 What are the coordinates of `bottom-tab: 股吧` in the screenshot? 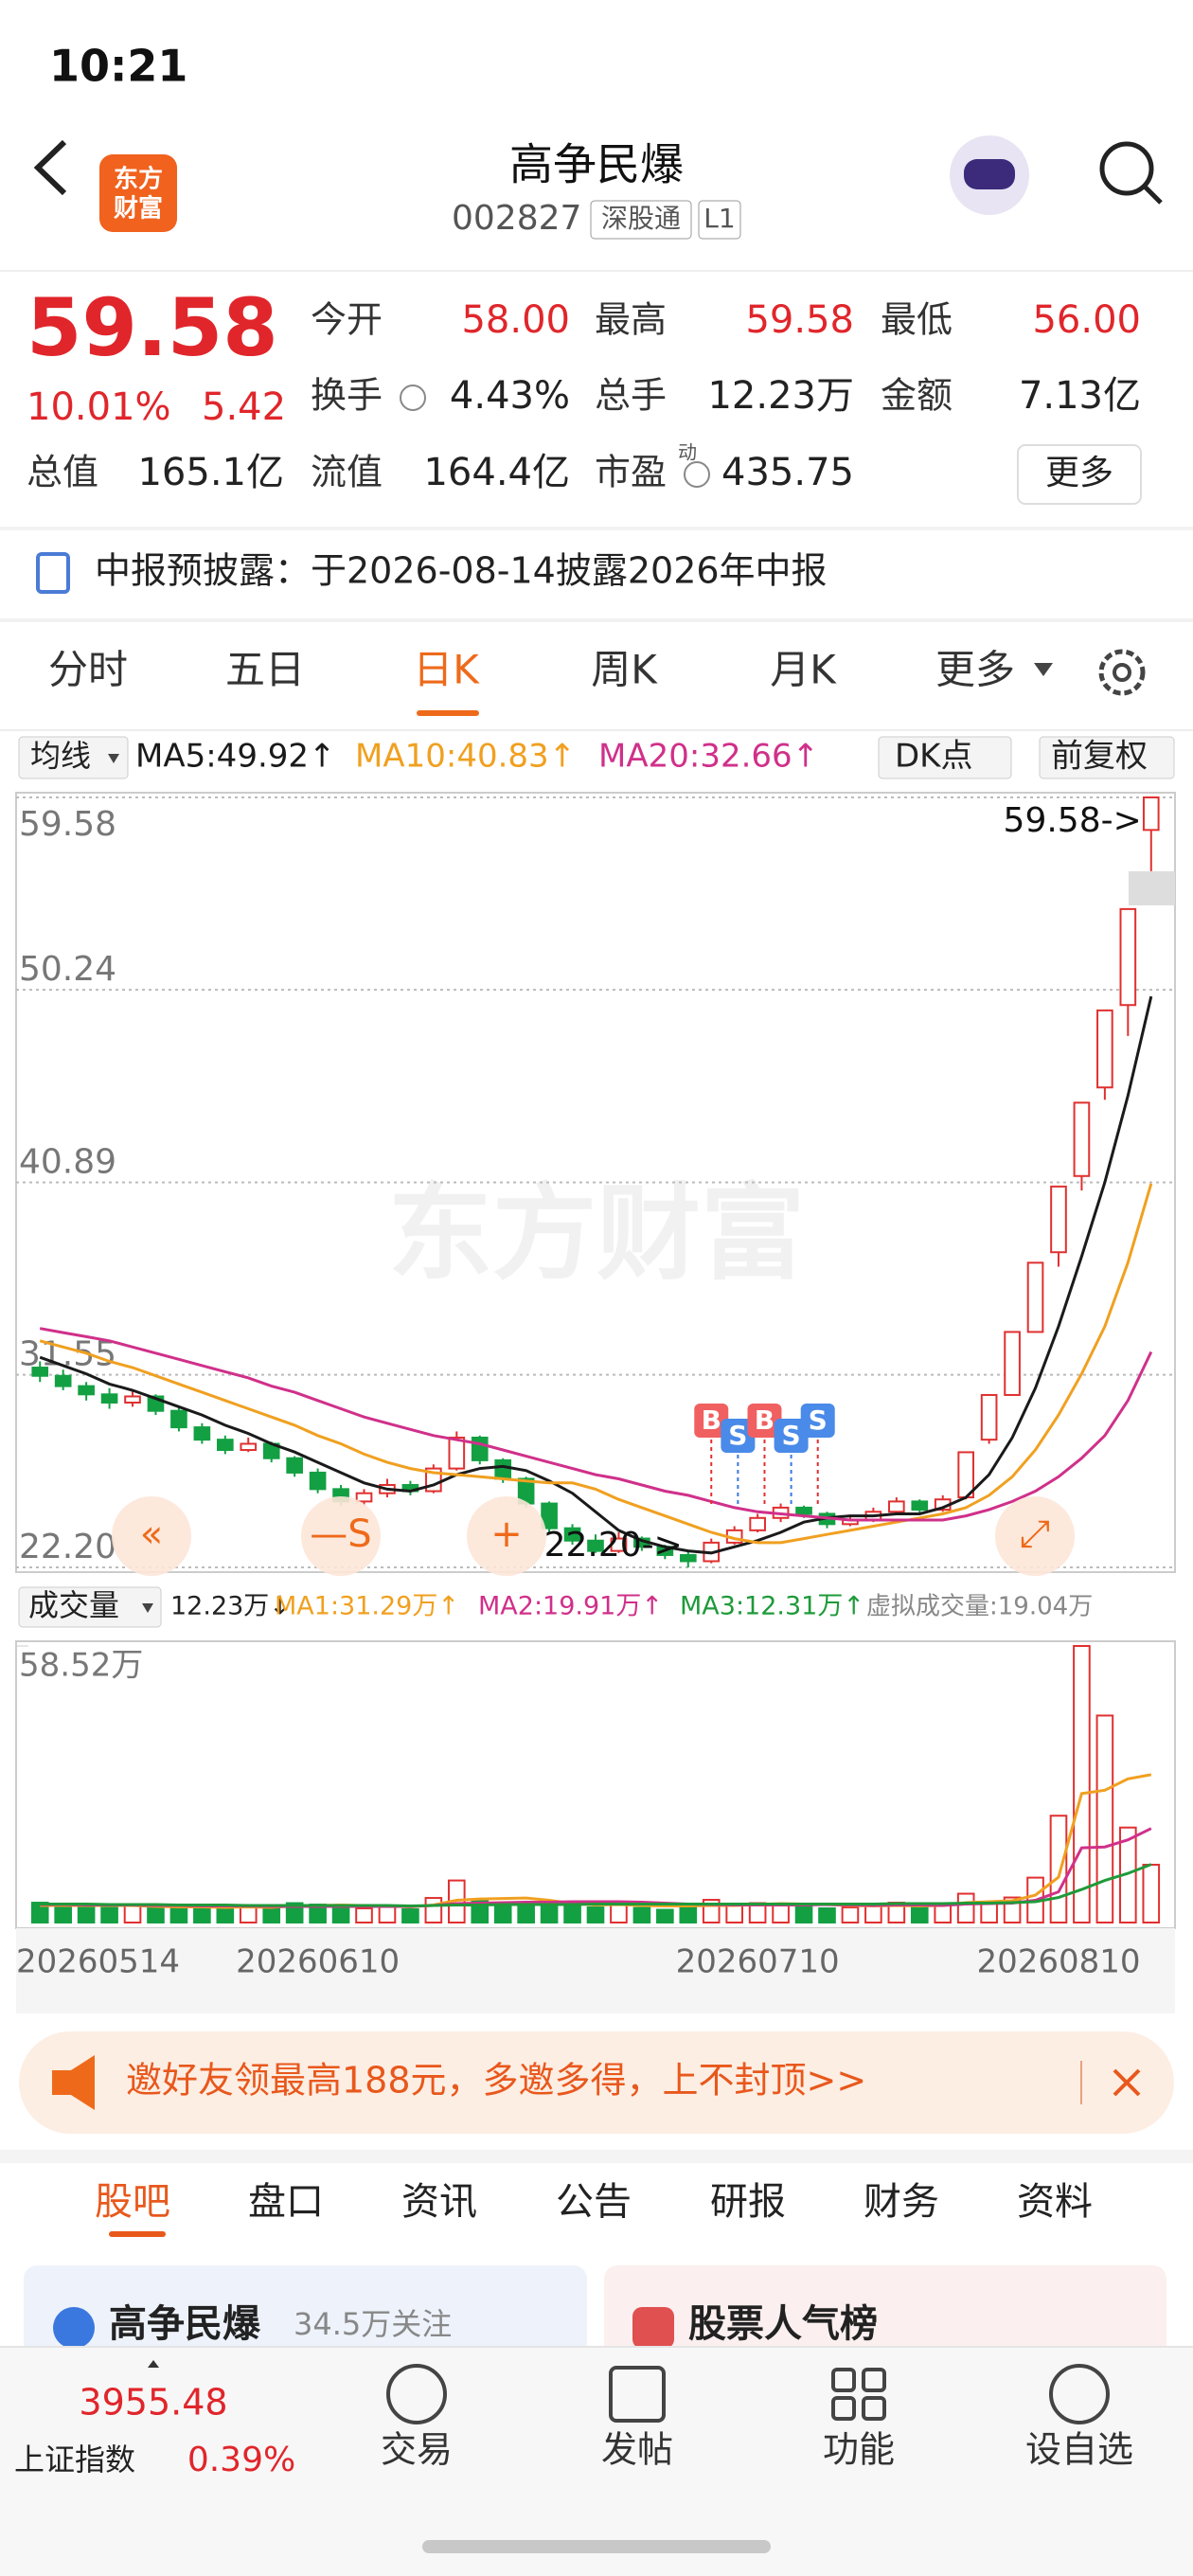 It's located at (132, 2202).